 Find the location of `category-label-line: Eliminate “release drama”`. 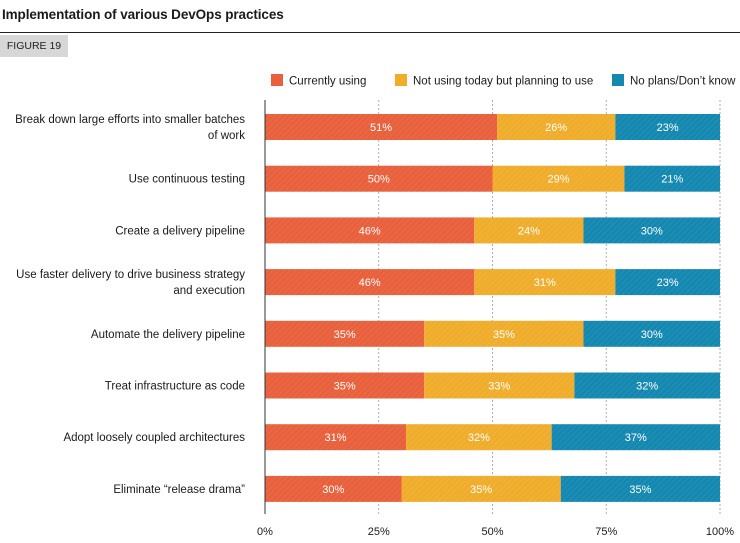

category-label-line: Eliminate “release drama” is located at coordinates (179, 490).